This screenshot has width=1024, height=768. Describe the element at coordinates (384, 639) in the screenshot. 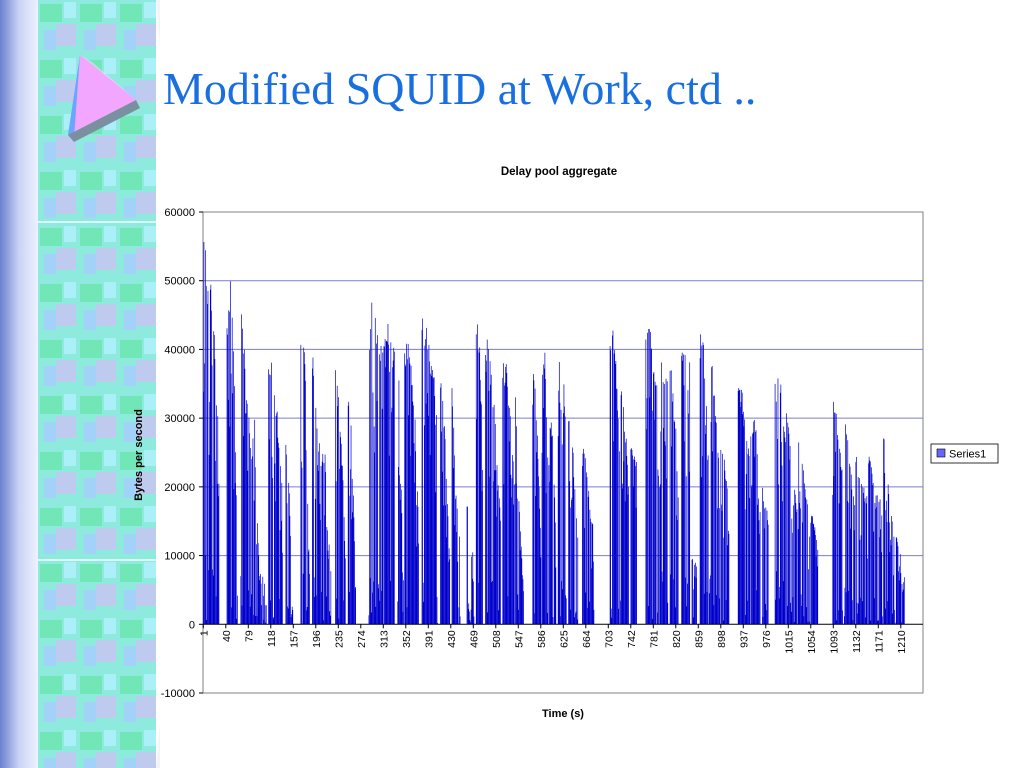

I see `x-tick-label: 313` at that location.